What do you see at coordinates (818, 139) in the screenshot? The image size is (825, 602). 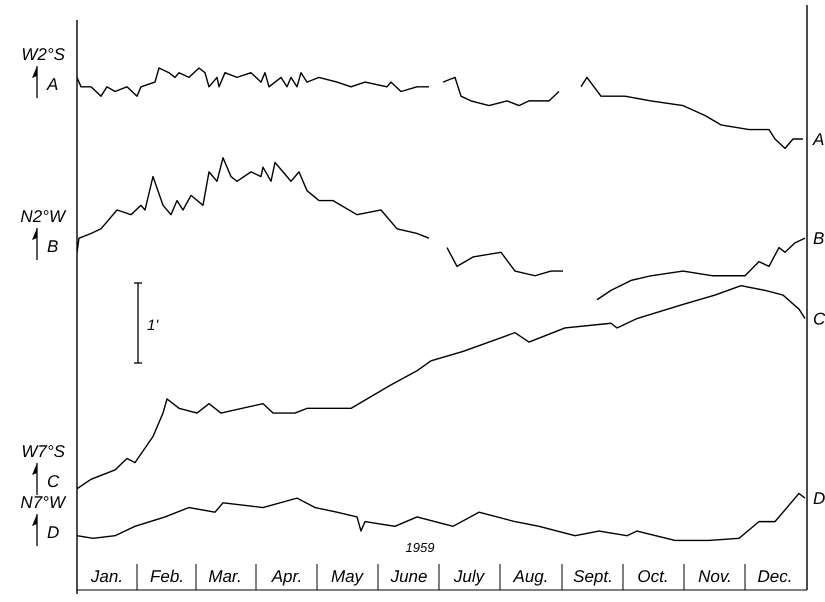 I see `text: A` at bounding box center [818, 139].